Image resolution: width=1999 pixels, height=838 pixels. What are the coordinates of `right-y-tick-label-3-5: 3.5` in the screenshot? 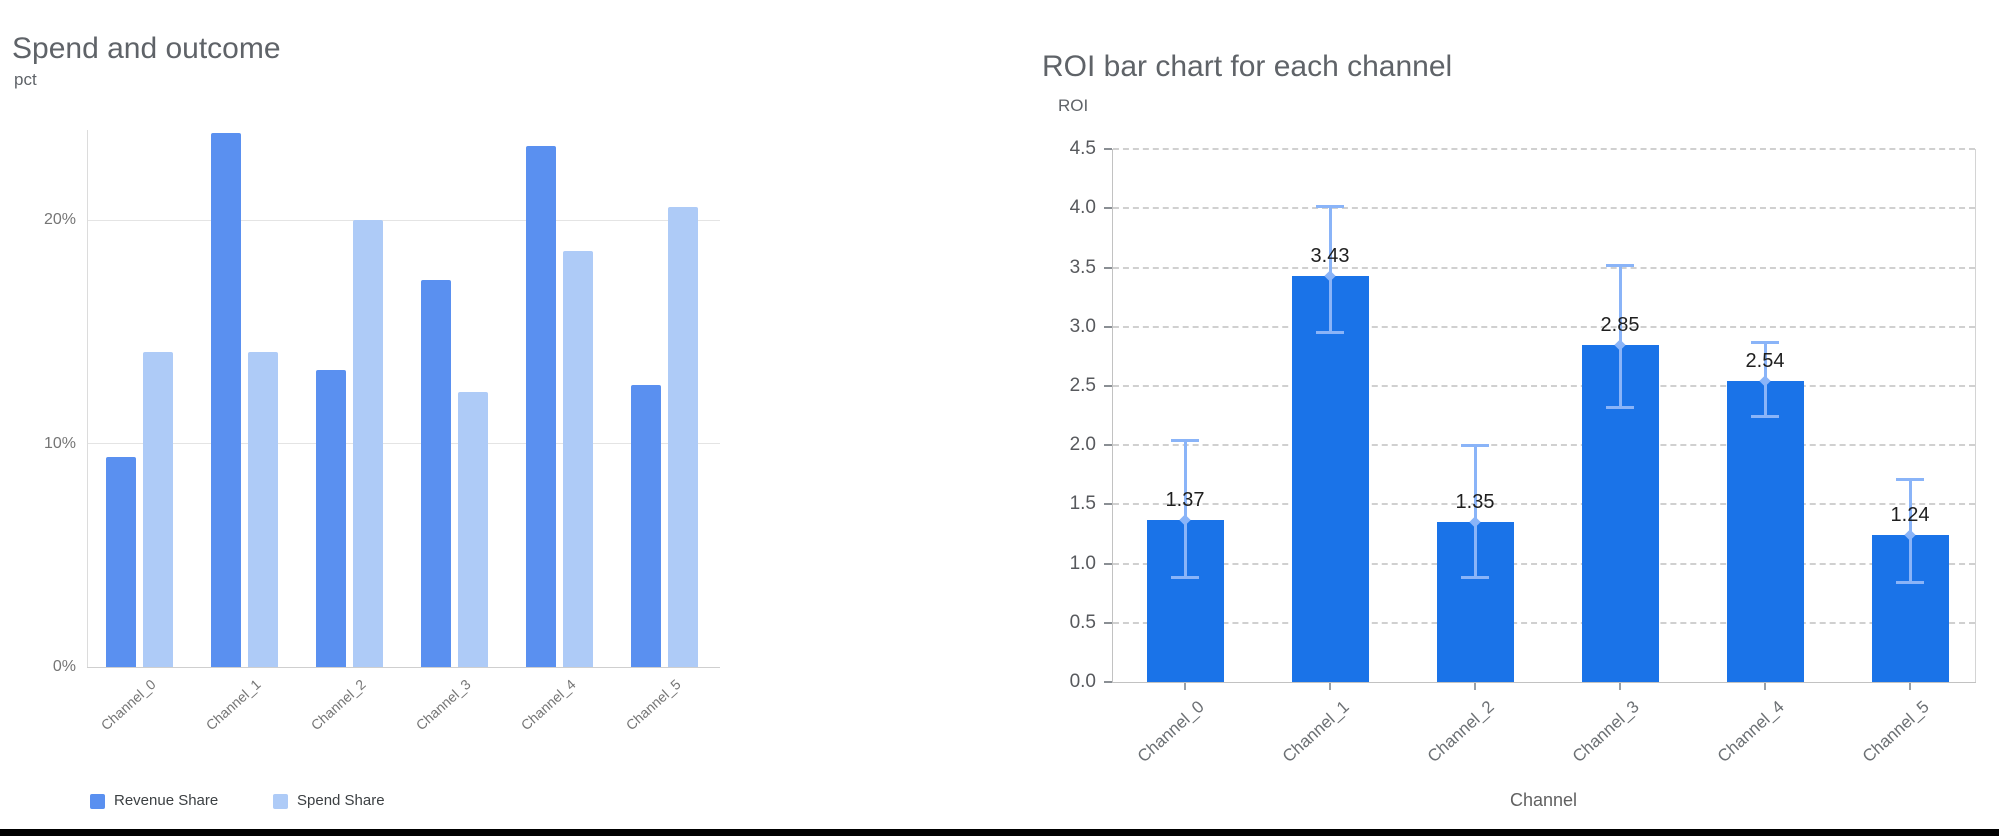 It's located at (1082, 267).